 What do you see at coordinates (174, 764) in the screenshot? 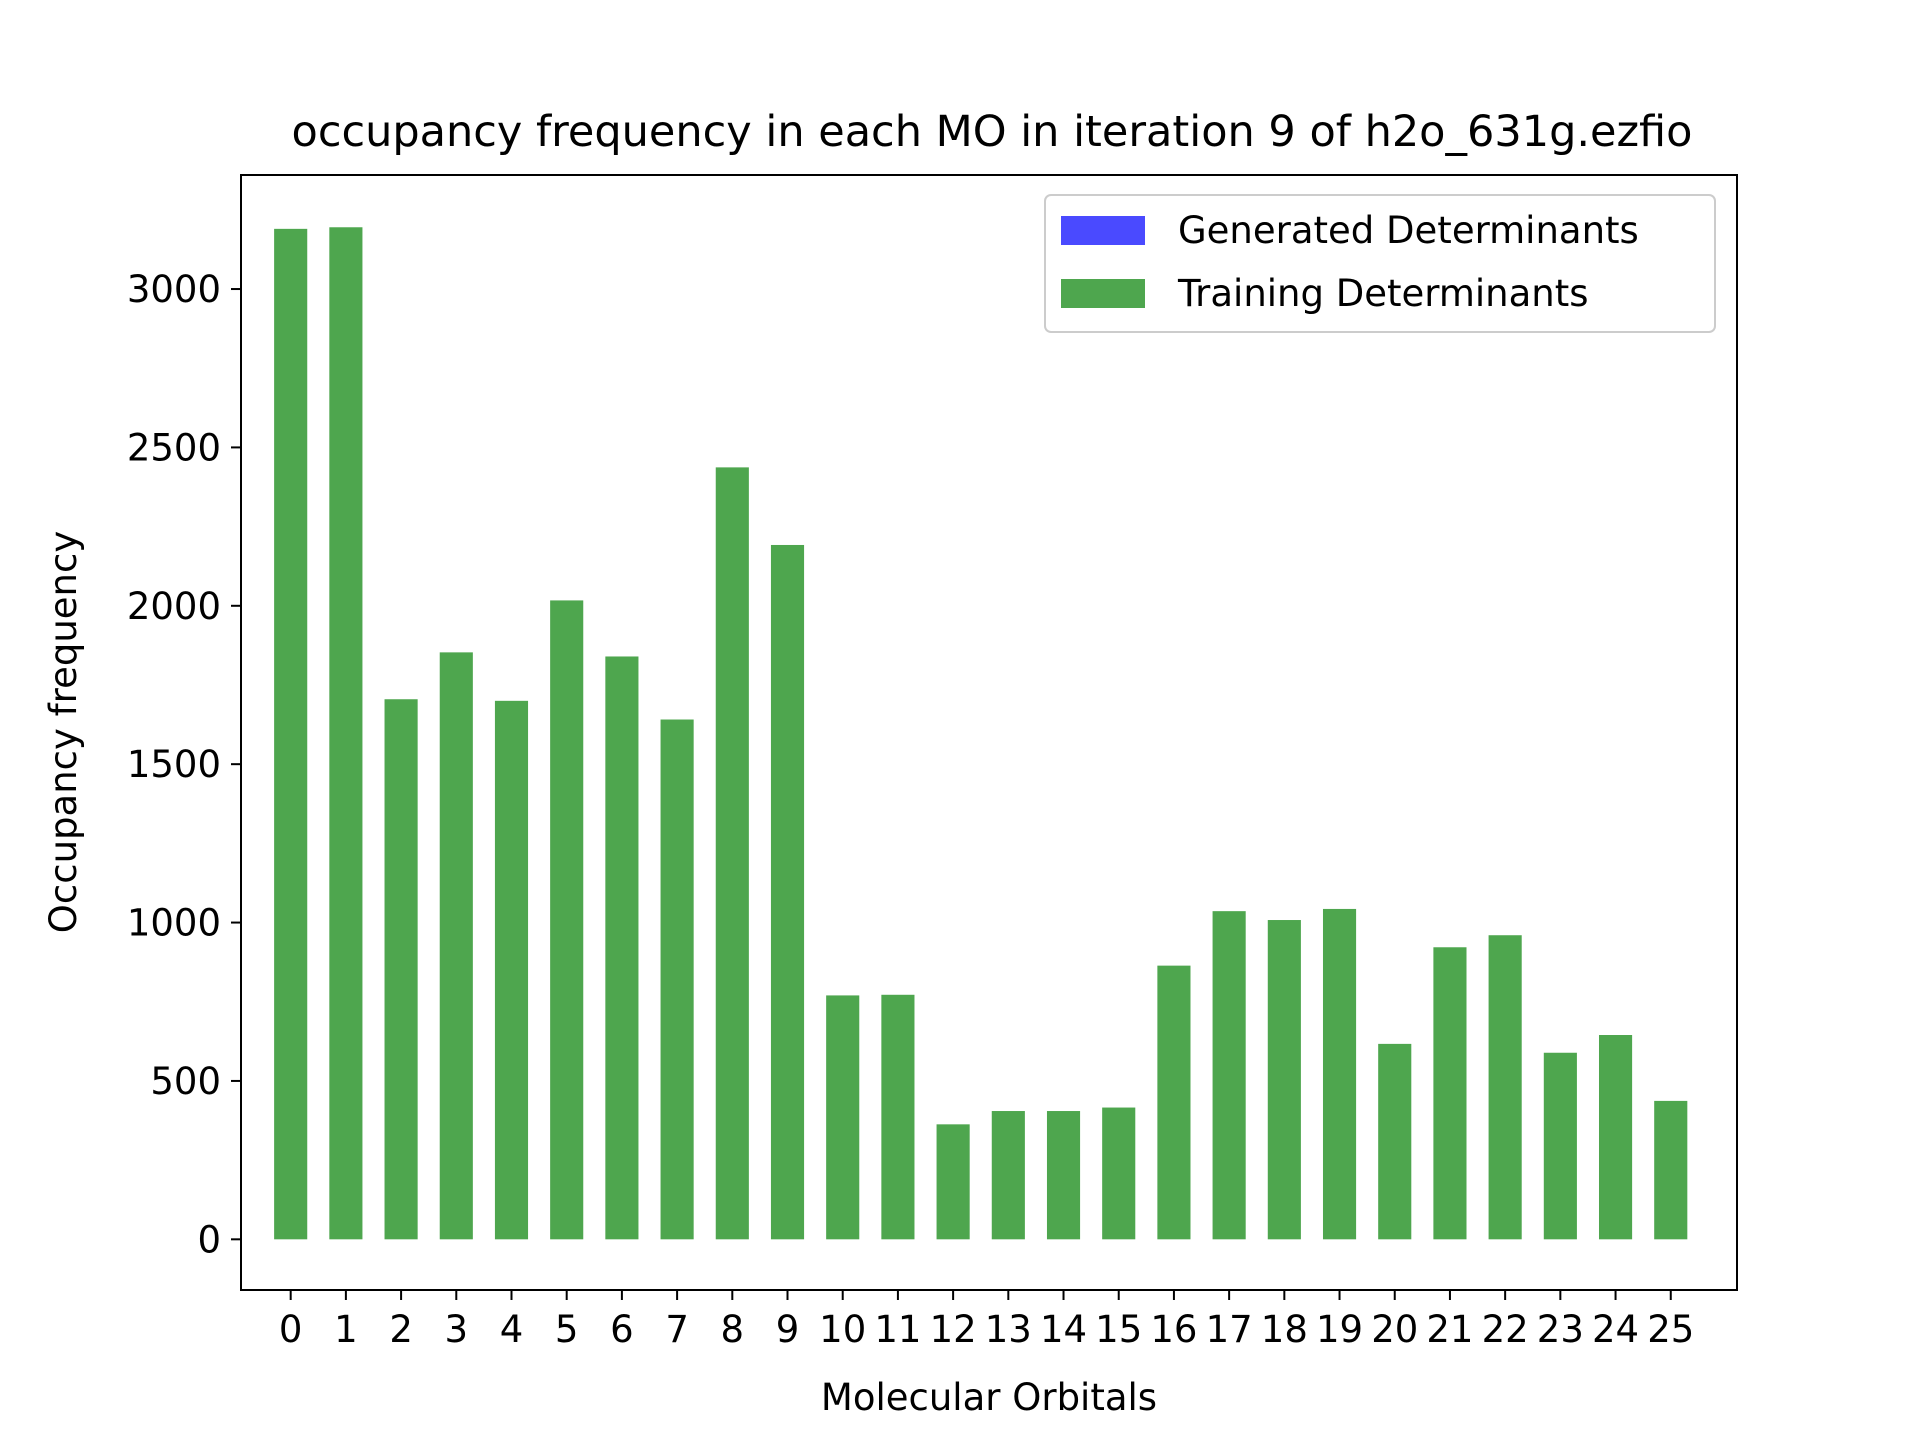
I see `y-tick-label: 1500` at bounding box center [174, 764].